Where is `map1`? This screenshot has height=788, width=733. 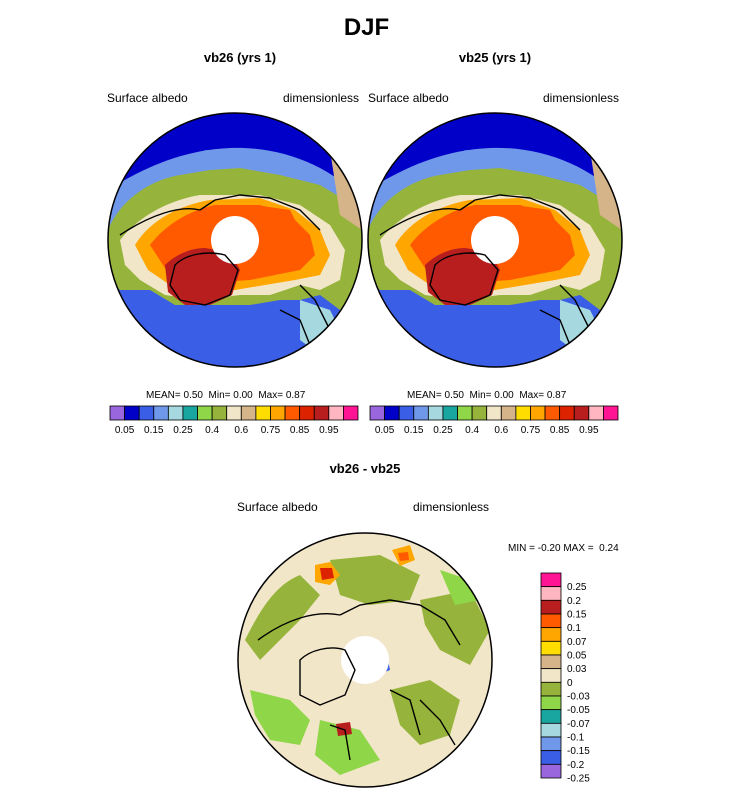
map1 is located at coordinates (235, 240).